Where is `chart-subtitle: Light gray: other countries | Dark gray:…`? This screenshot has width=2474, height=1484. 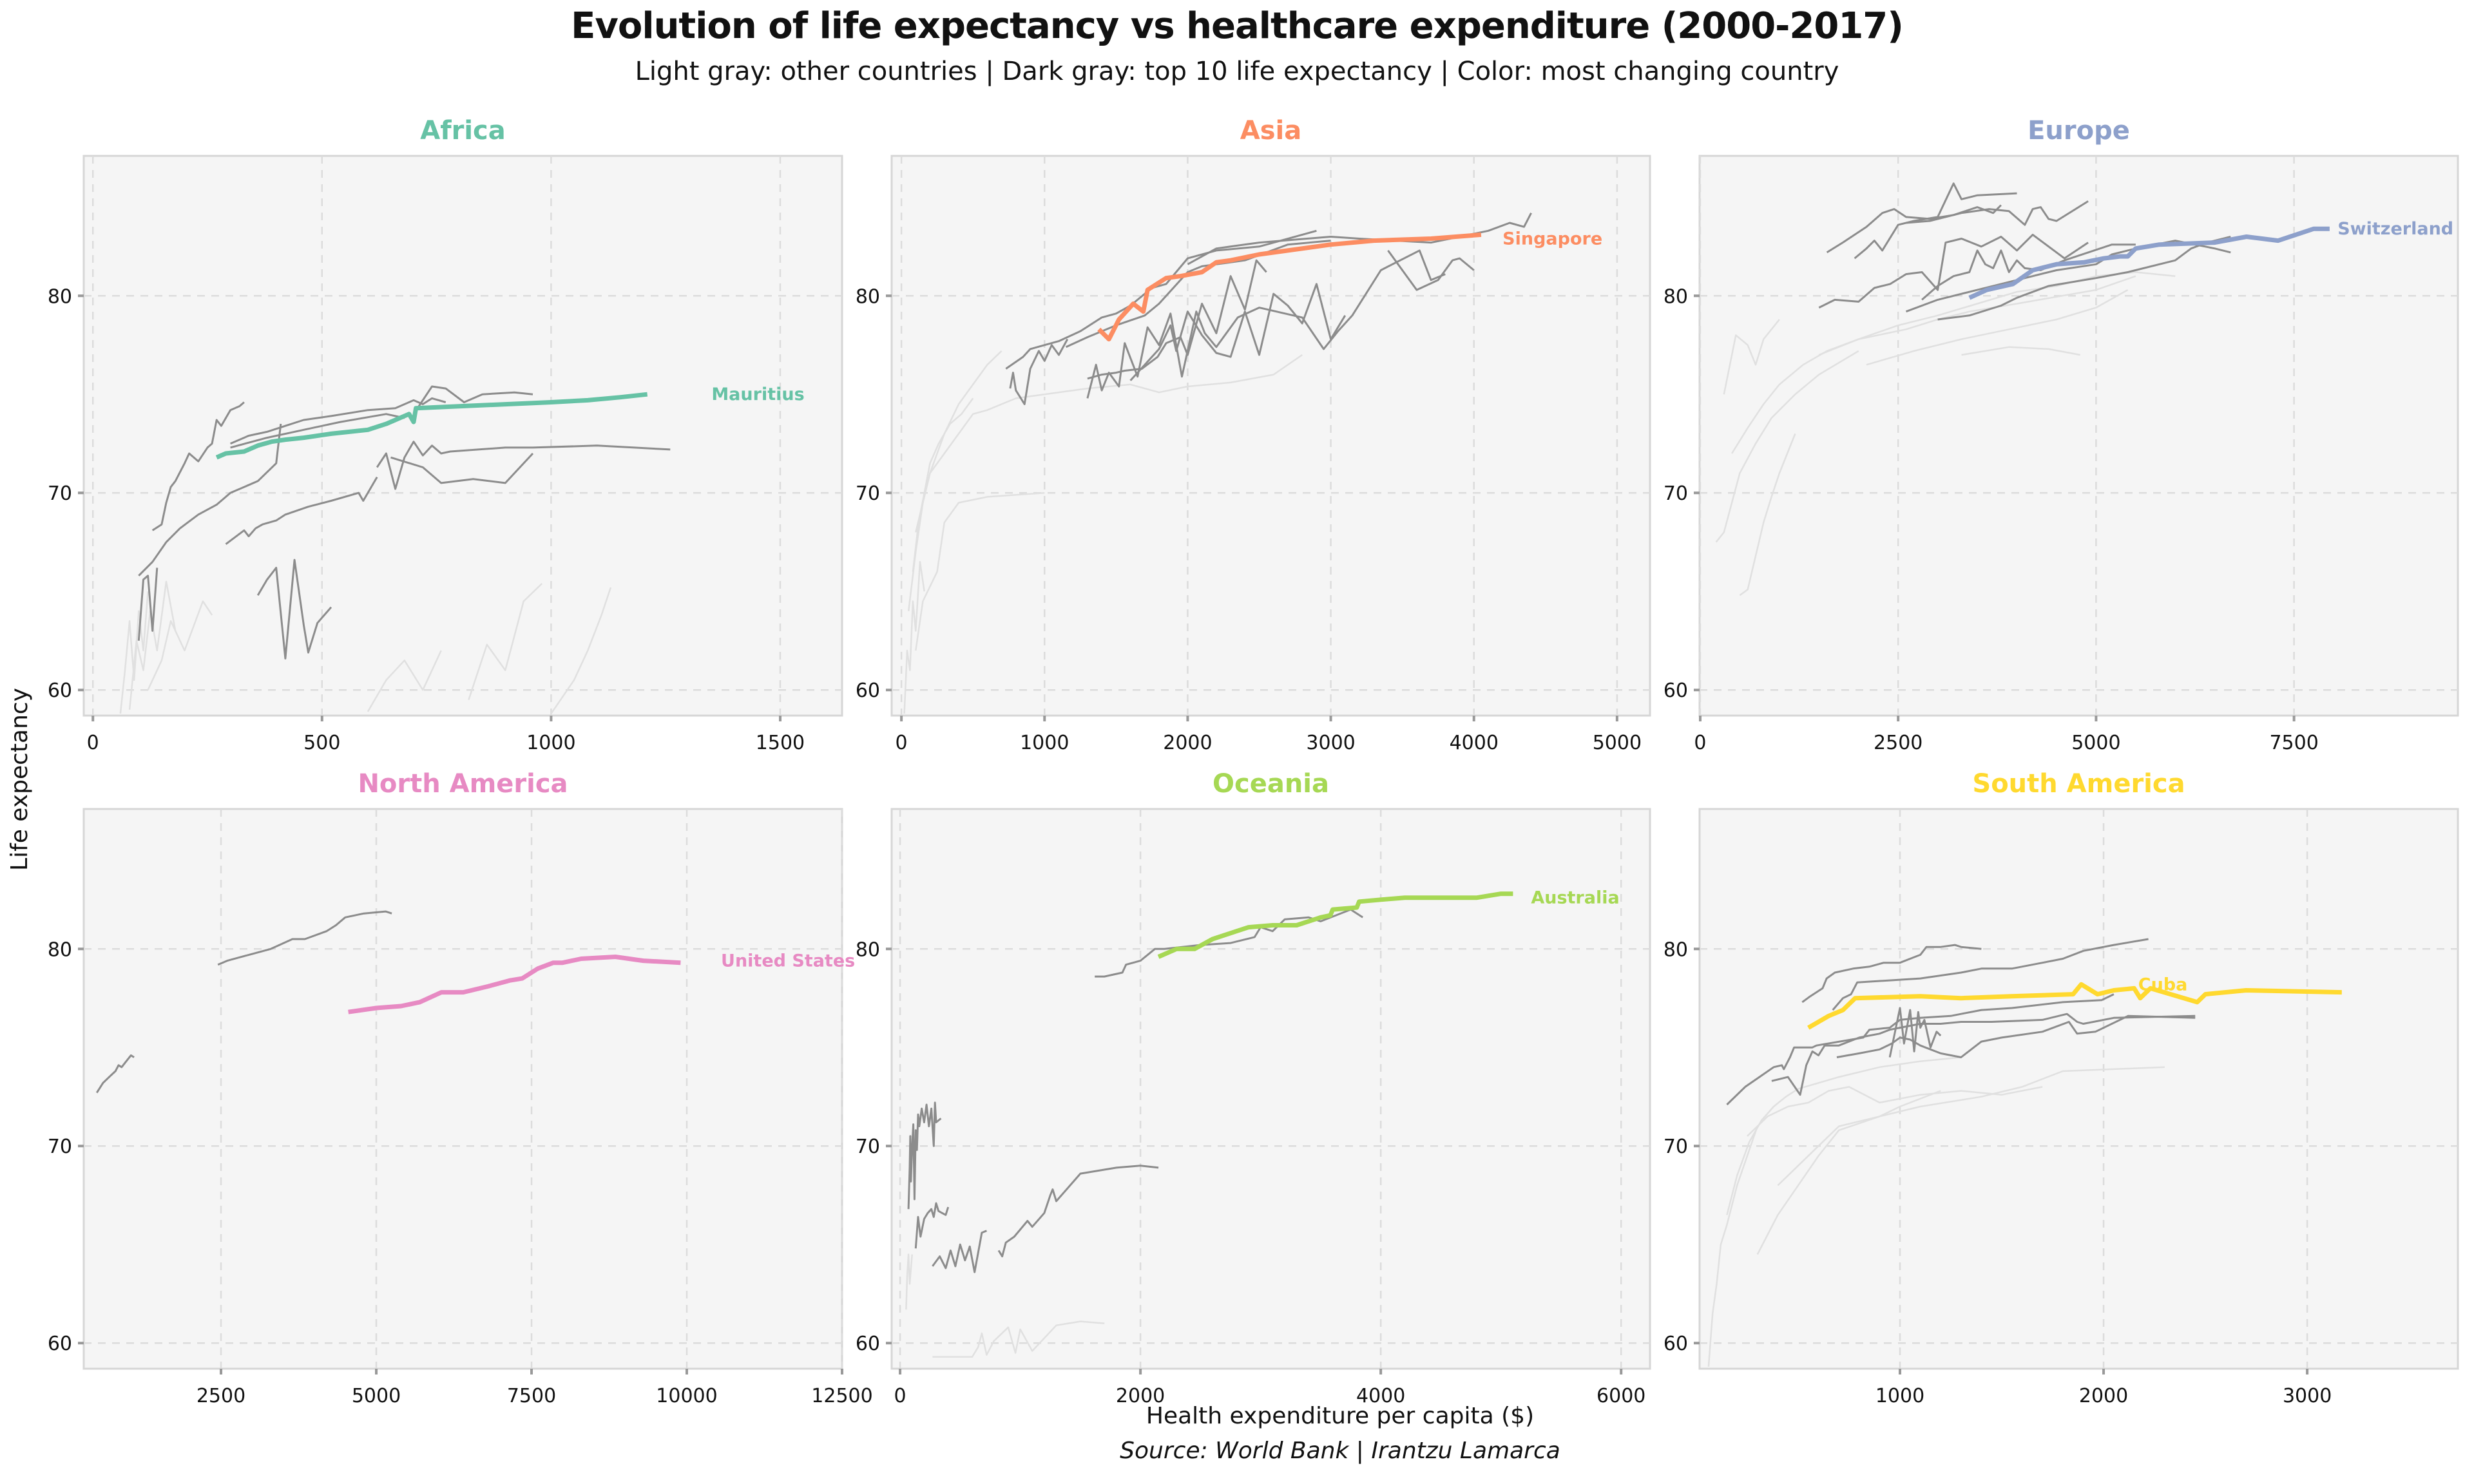
chart-subtitle: Light gray: other countries | Dark gray:… is located at coordinates (1237, 71).